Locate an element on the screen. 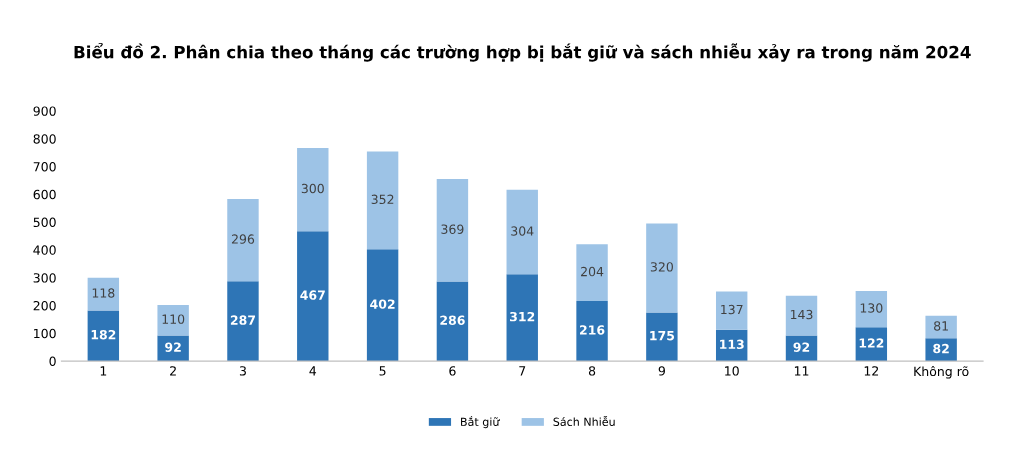 This screenshot has width=1024, height=472. data-label: 320 is located at coordinates (661, 267).